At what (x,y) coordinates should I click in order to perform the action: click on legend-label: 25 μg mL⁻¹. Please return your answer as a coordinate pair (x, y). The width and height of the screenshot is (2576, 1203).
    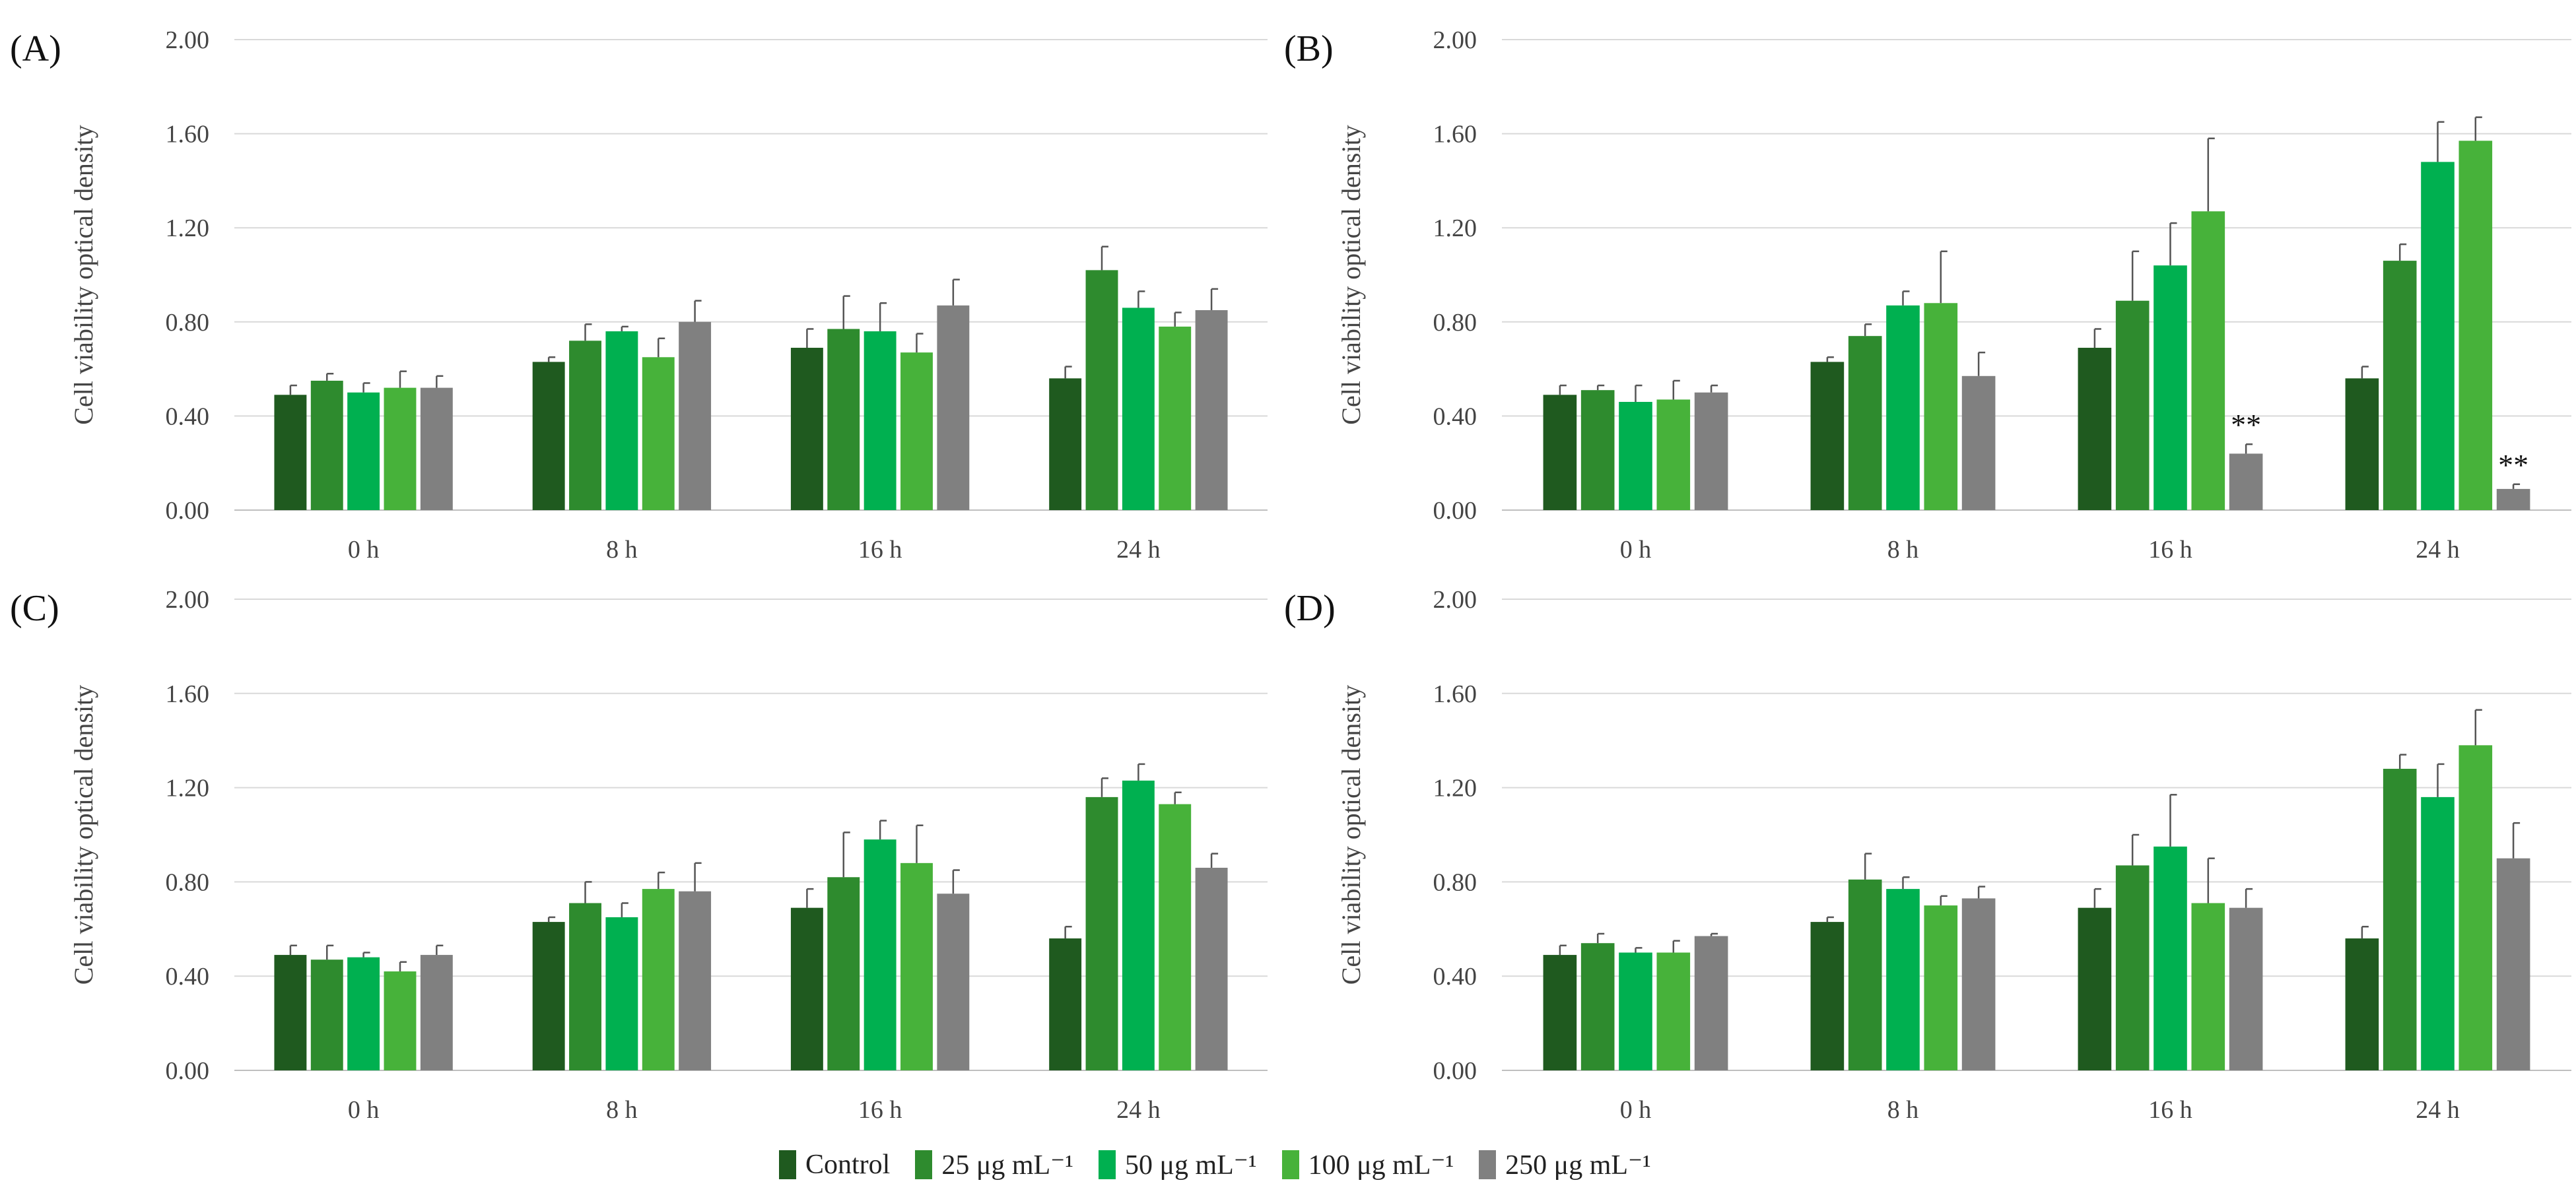
    Looking at the image, I should click on (1007, 1166).